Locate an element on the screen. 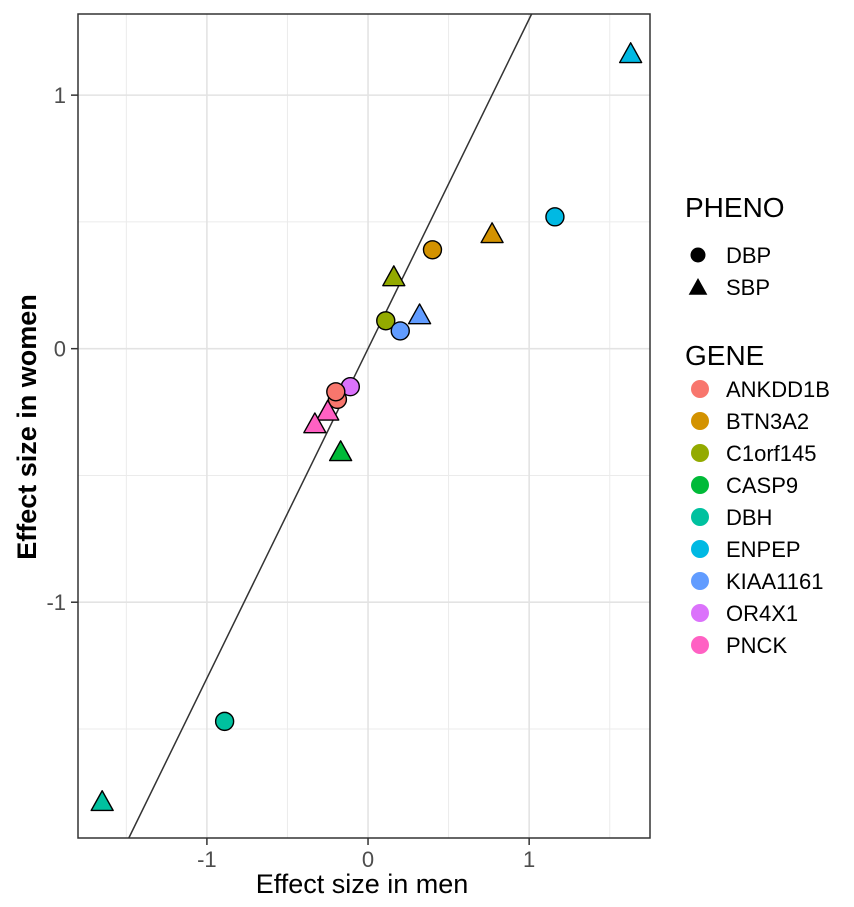 This screenshot has height=907, width=854. legend-key-enpep is located at coordinates (700, 549).